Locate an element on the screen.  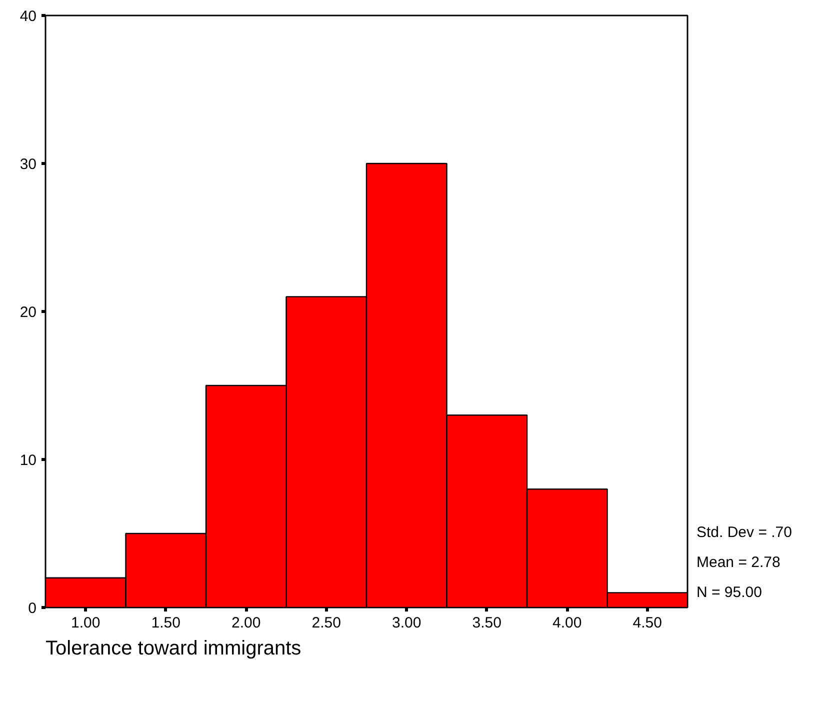
text: Std. Dev = .70 is located at coordinates (744, 532).